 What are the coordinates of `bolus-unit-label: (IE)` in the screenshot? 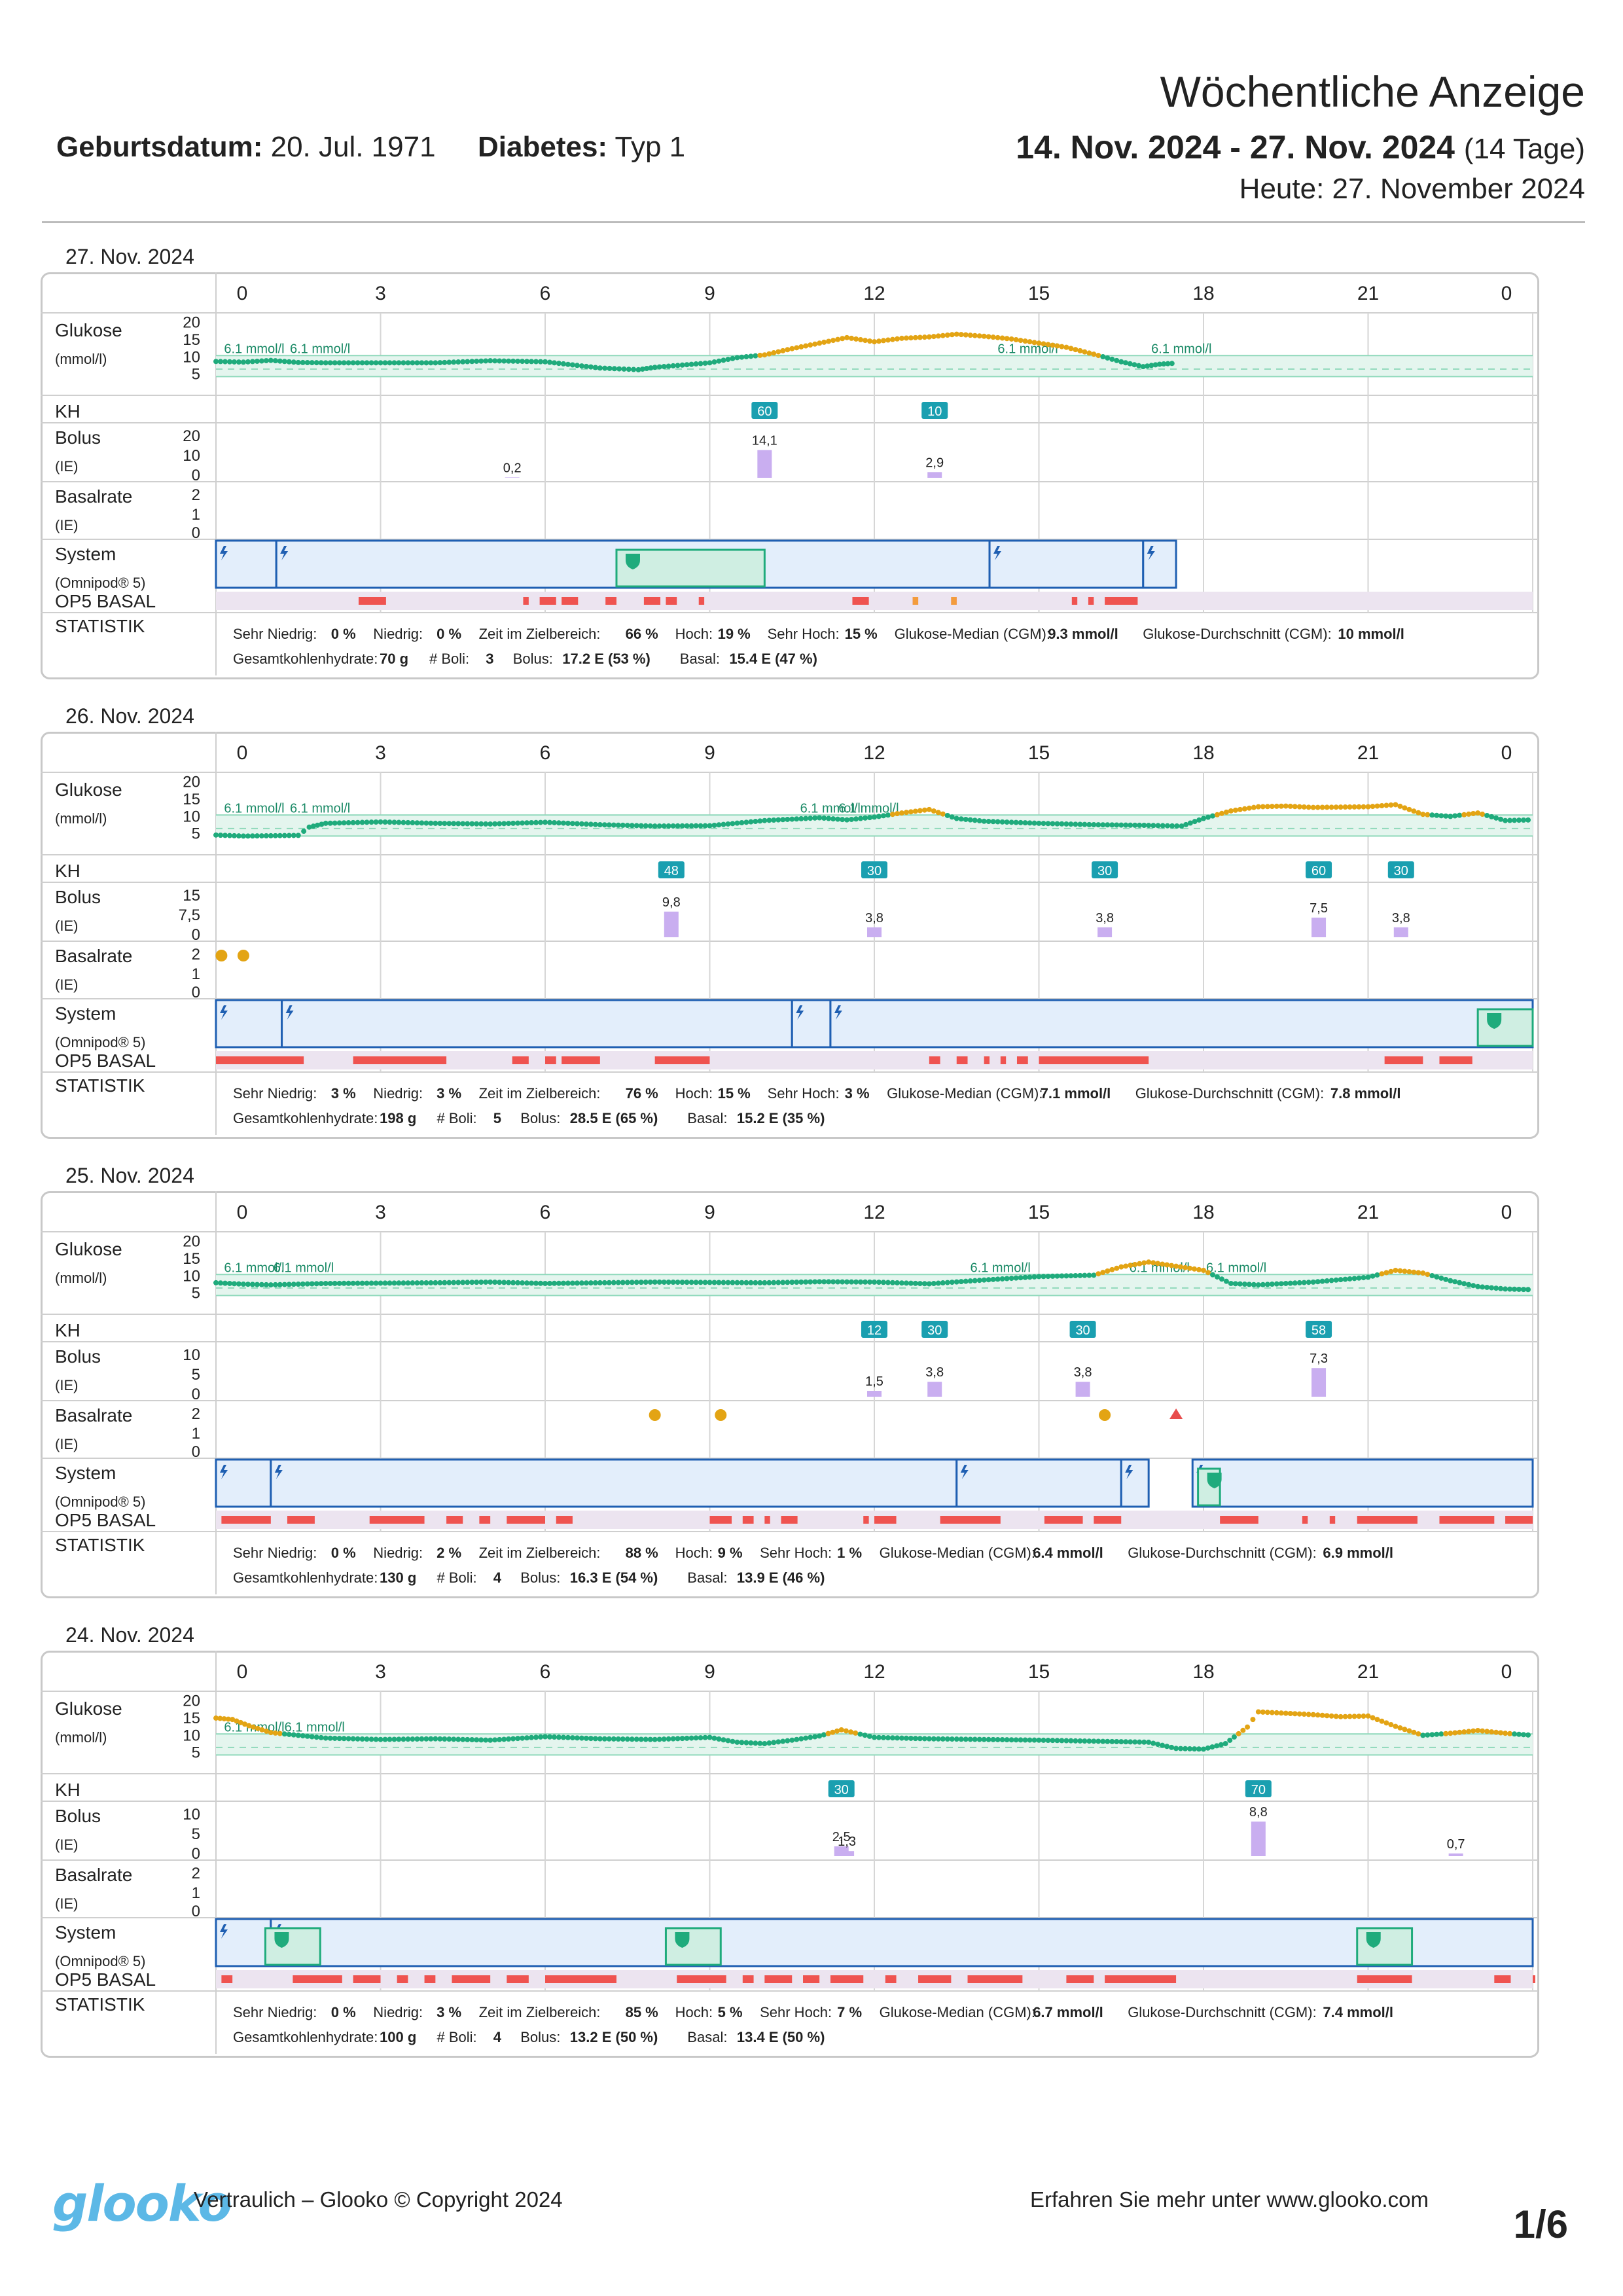 It's located at (66, 466).